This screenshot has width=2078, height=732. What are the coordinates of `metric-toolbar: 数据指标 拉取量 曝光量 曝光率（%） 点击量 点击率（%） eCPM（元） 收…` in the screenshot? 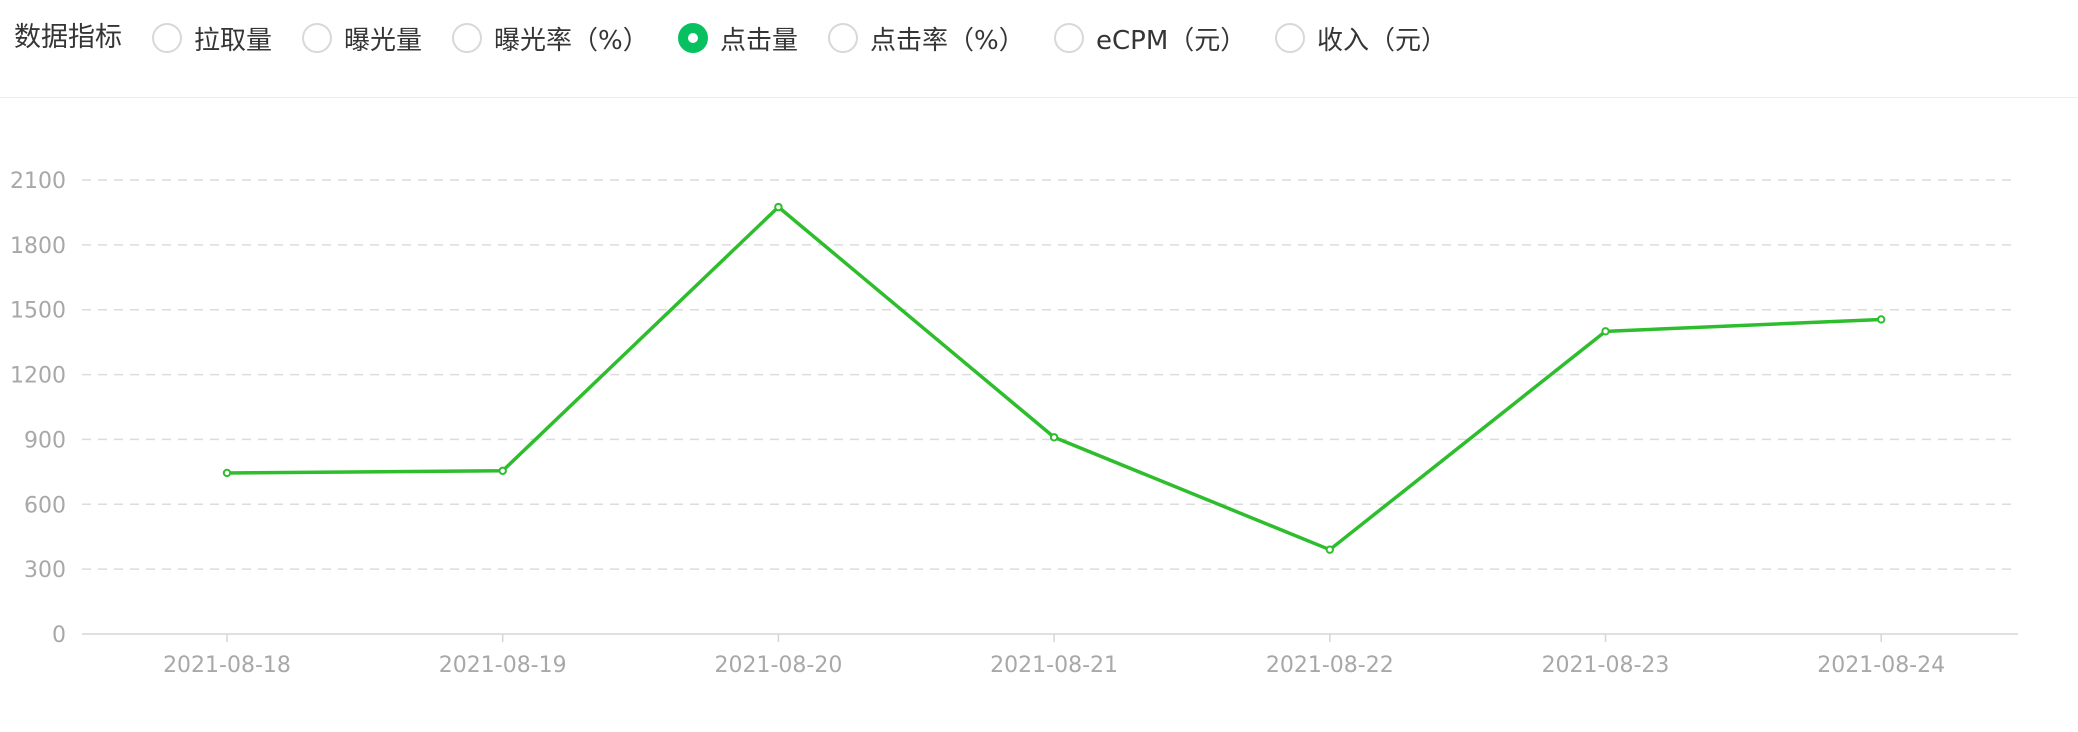 It's located at (1039, 49).